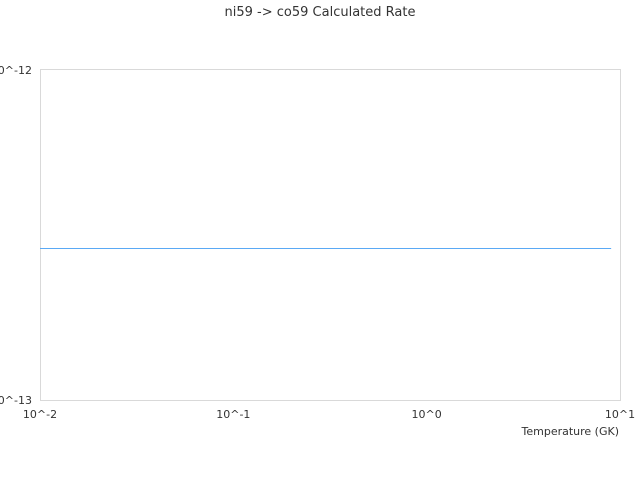 This screenshot has width=640, height=484. Describe the element at coordinates (570, 431) in the screenshot. I see `x-axis-label: Temperature (GK)` at that location.